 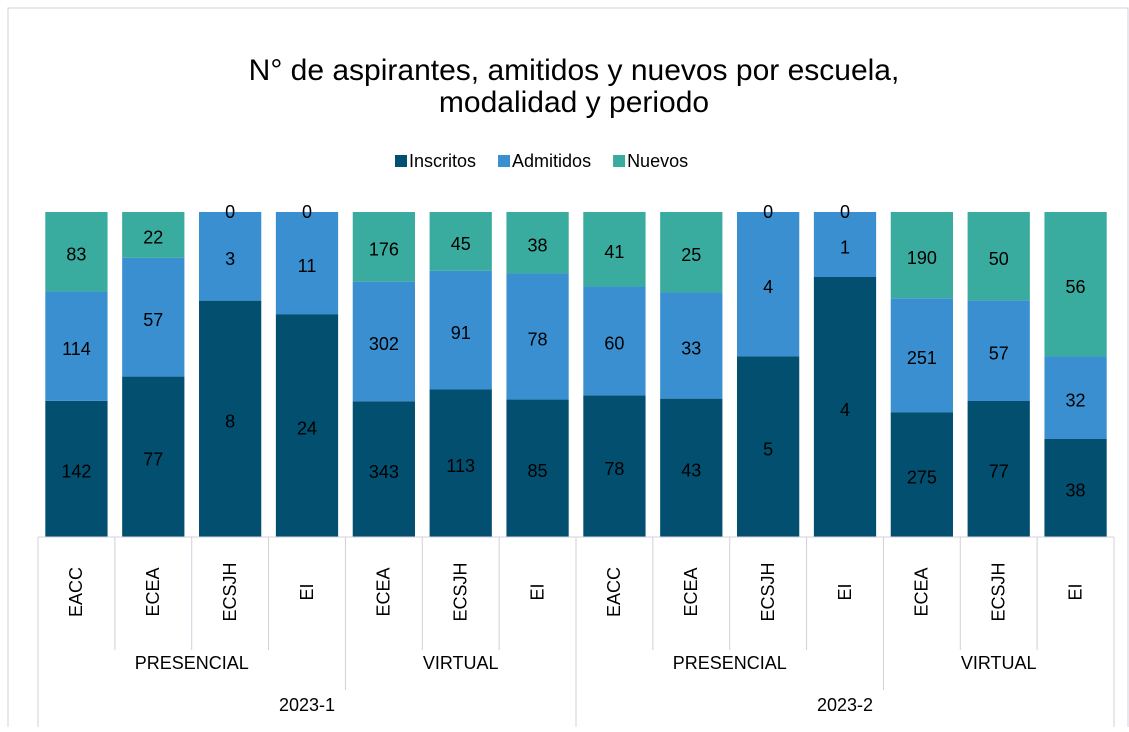 What do you see at coordinates (845, 247) in the screenshot?
I see `data-label: 1` at bounding box center [845, 247].